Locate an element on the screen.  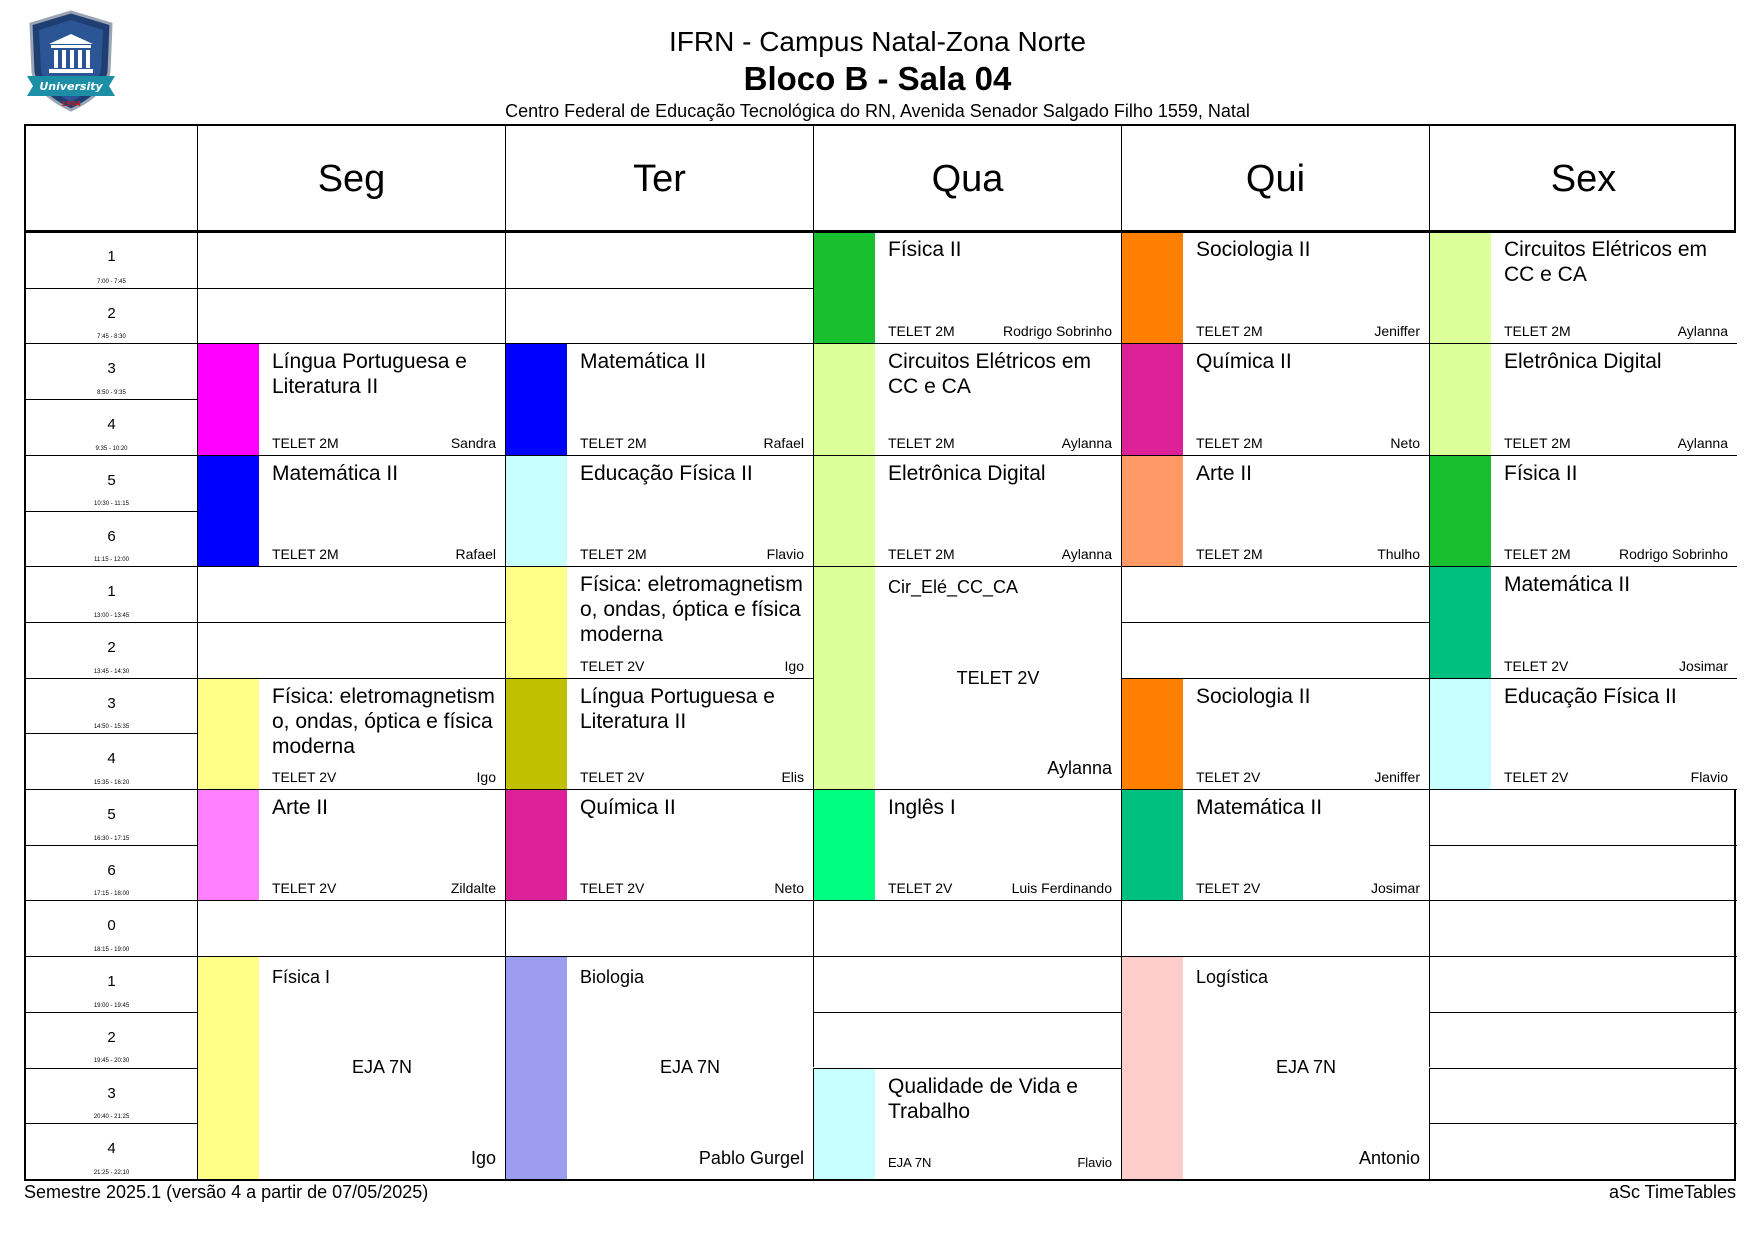
period-number: 3 is located at coordinates (111, 1093).